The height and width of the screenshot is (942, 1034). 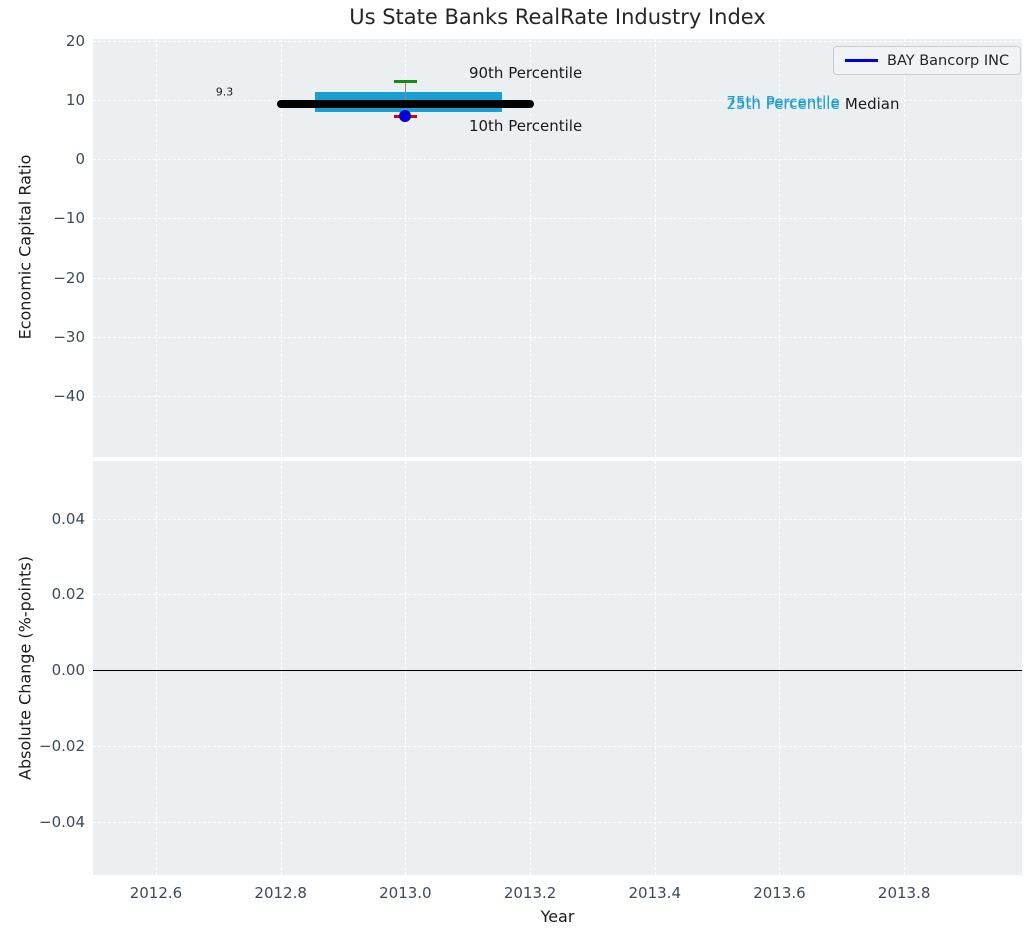 What do you see at coordinates (25, 247) in the screenshot?
I see `y-axis-label-top: Economic Capital Ratio` at bounding box center [25, 247].